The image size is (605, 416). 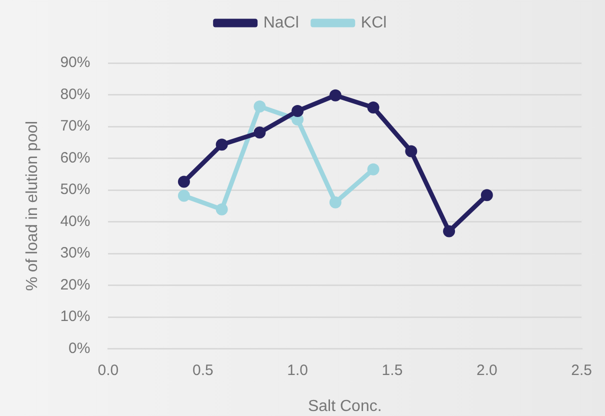 What do you see at coordinates (108, 370) in the screenshot?
I see `x-tick-label: 0.0` at bounding box center [108, 370].